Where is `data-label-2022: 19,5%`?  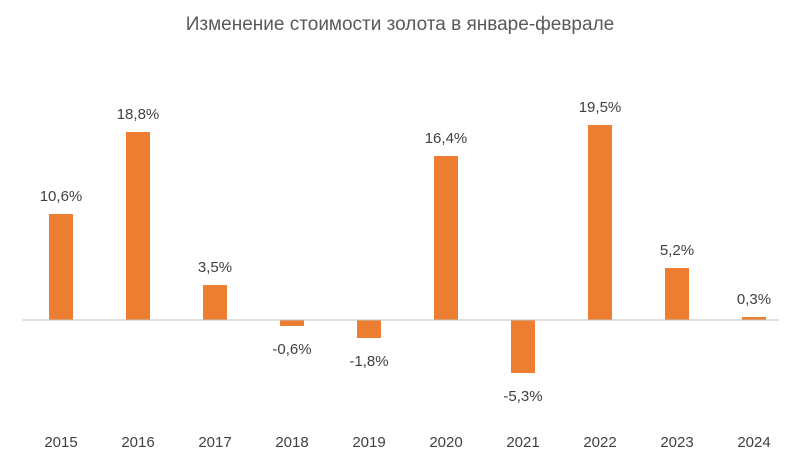
data-label-2022: 19,5% is located at coordinates (600, 107).